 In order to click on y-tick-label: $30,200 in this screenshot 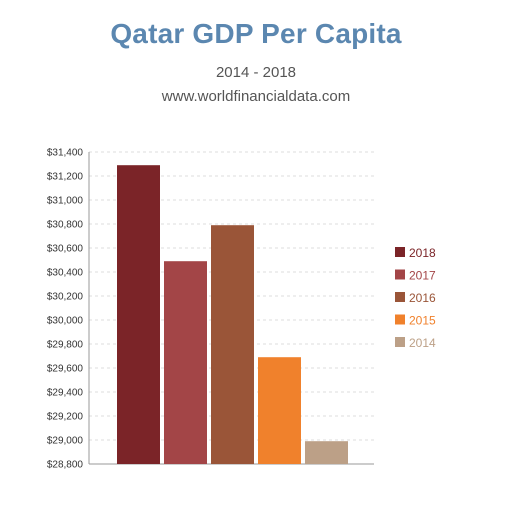, I will do `click(65, 297)`.